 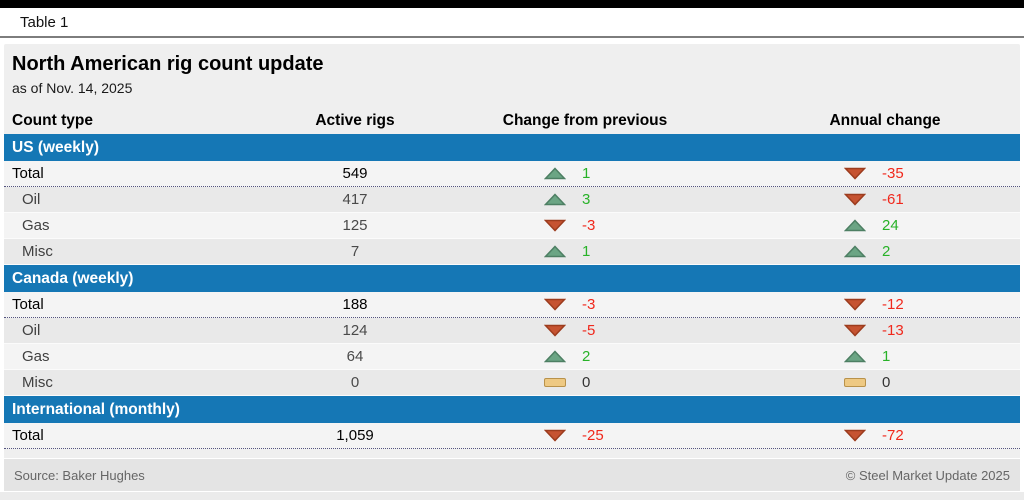 I want to click on annual-change-cell: -13, so click(x=885, y=330).